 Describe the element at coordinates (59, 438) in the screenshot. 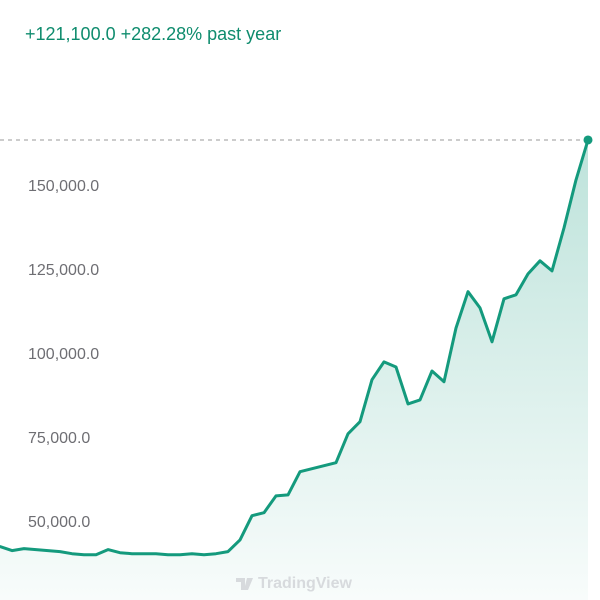

I see `y-tick-label: 75,000.0` at that location.